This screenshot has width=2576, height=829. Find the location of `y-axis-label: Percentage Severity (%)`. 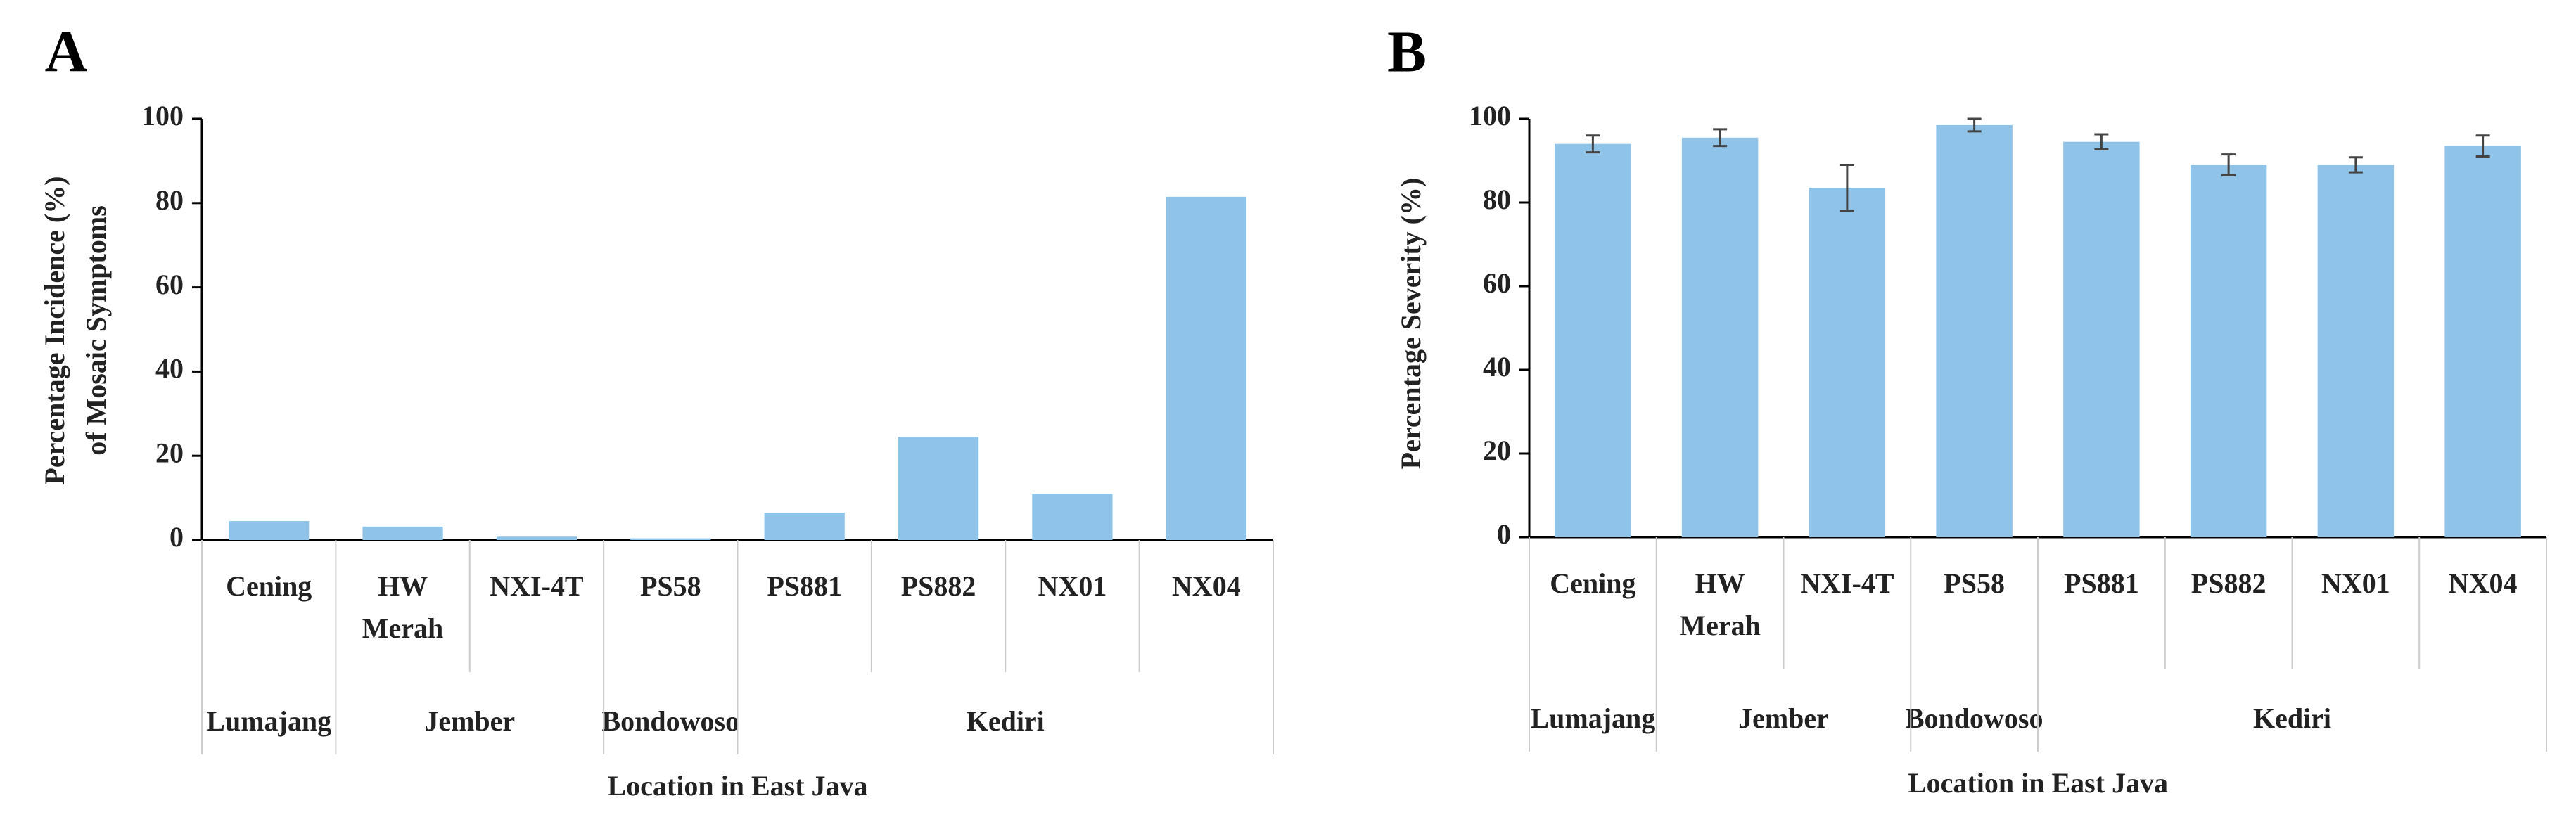

y-axis-label: Percentage Severity (%) is located at coordinates (1411, 324).